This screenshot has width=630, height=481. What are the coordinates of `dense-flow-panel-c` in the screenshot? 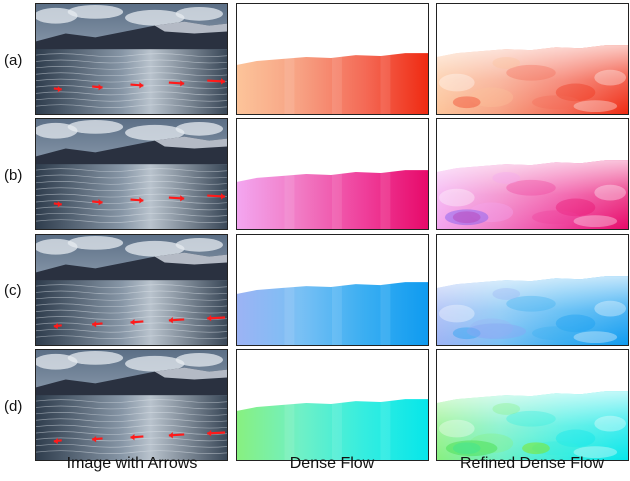 It's located at (332, 290).